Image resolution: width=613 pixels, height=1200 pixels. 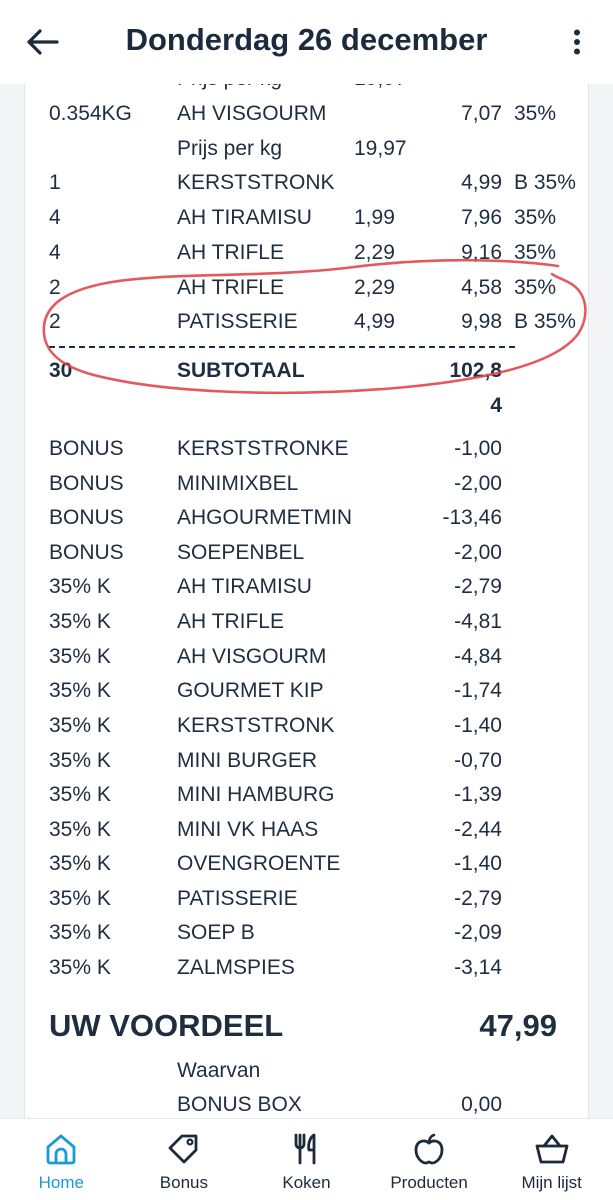 I want to click on receipt-divider, so click(x=282, y=347).